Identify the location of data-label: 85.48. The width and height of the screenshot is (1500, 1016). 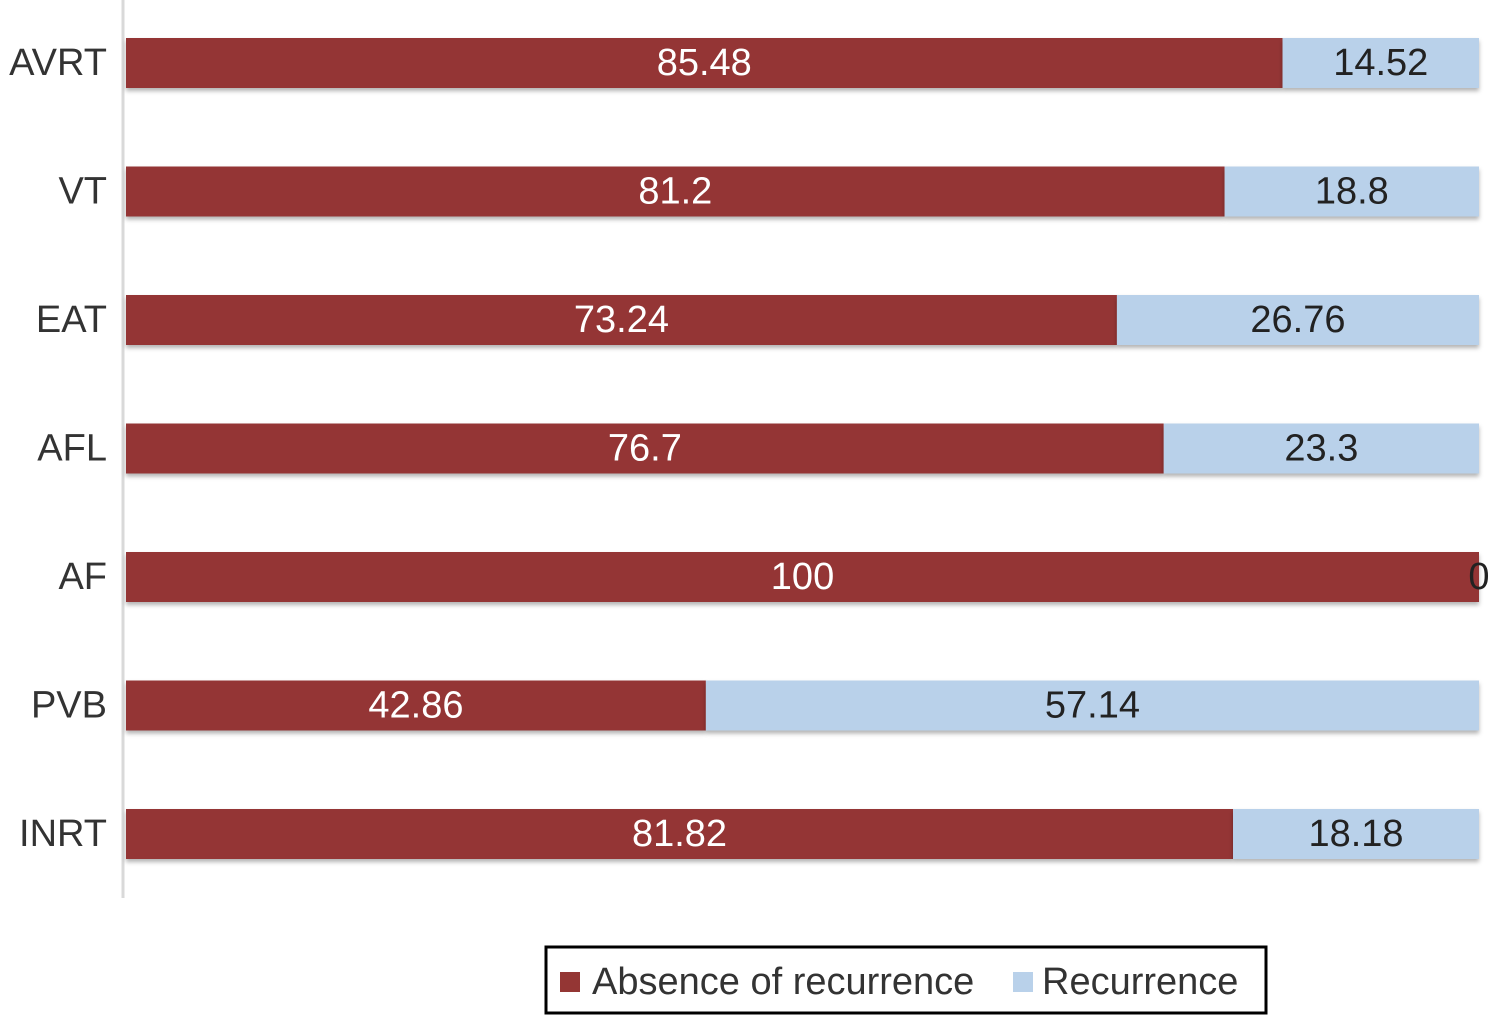
(704, 63).